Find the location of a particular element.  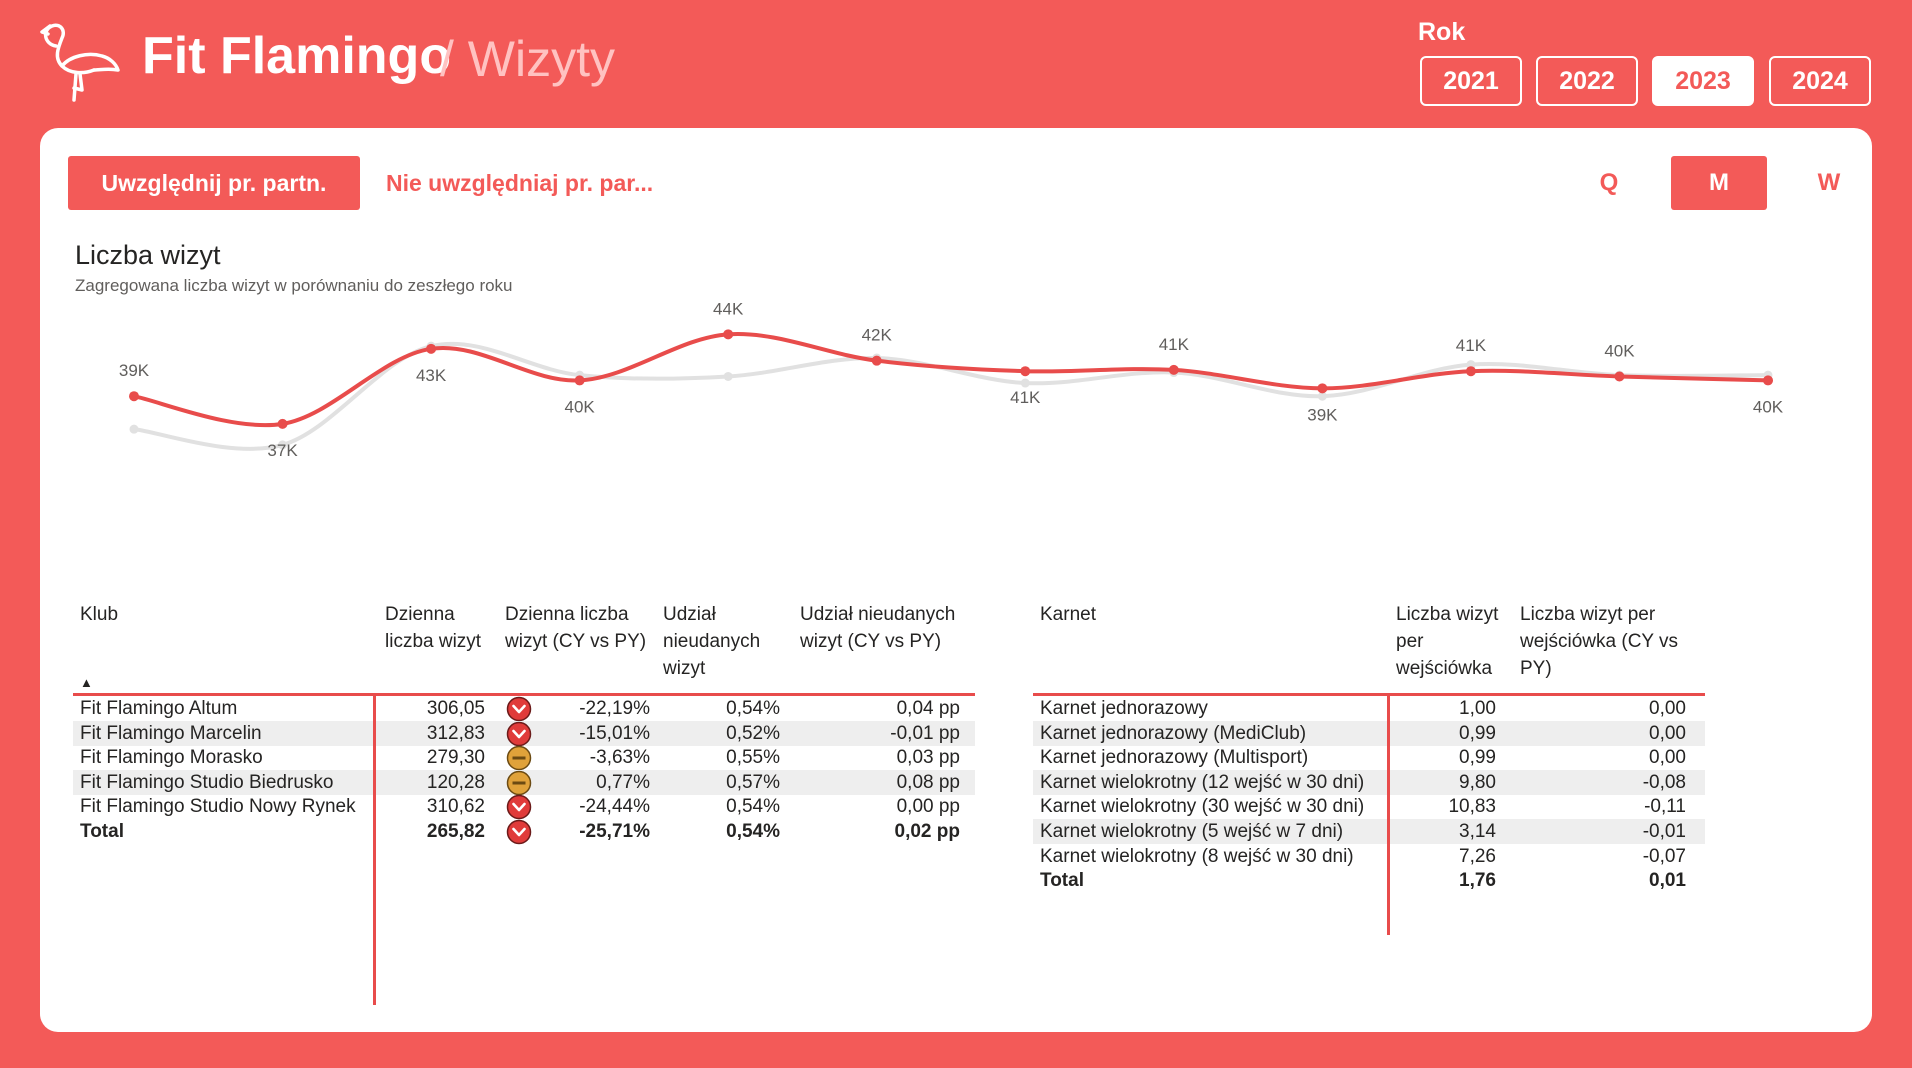

cell-failed-share: 0,52% is located at coordinates (753, 733).